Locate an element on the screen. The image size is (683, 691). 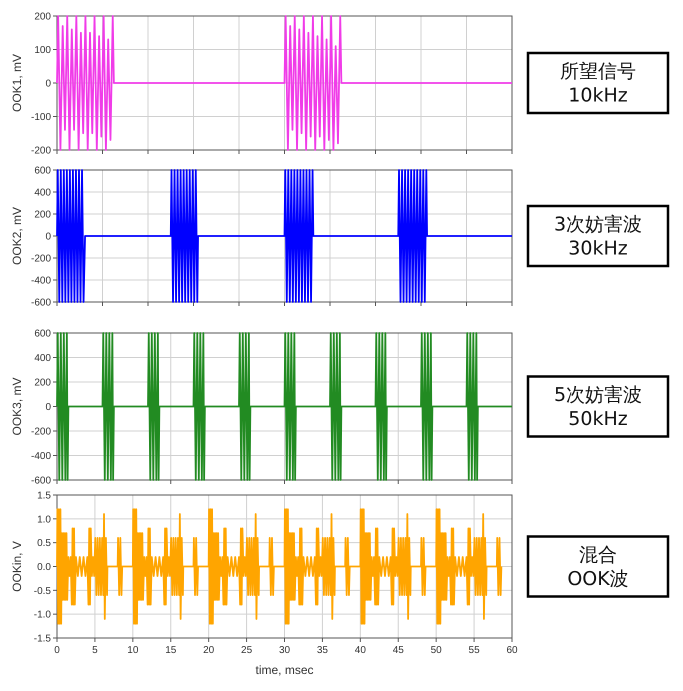
text: 30kHz is located at coordinates (598, 249).